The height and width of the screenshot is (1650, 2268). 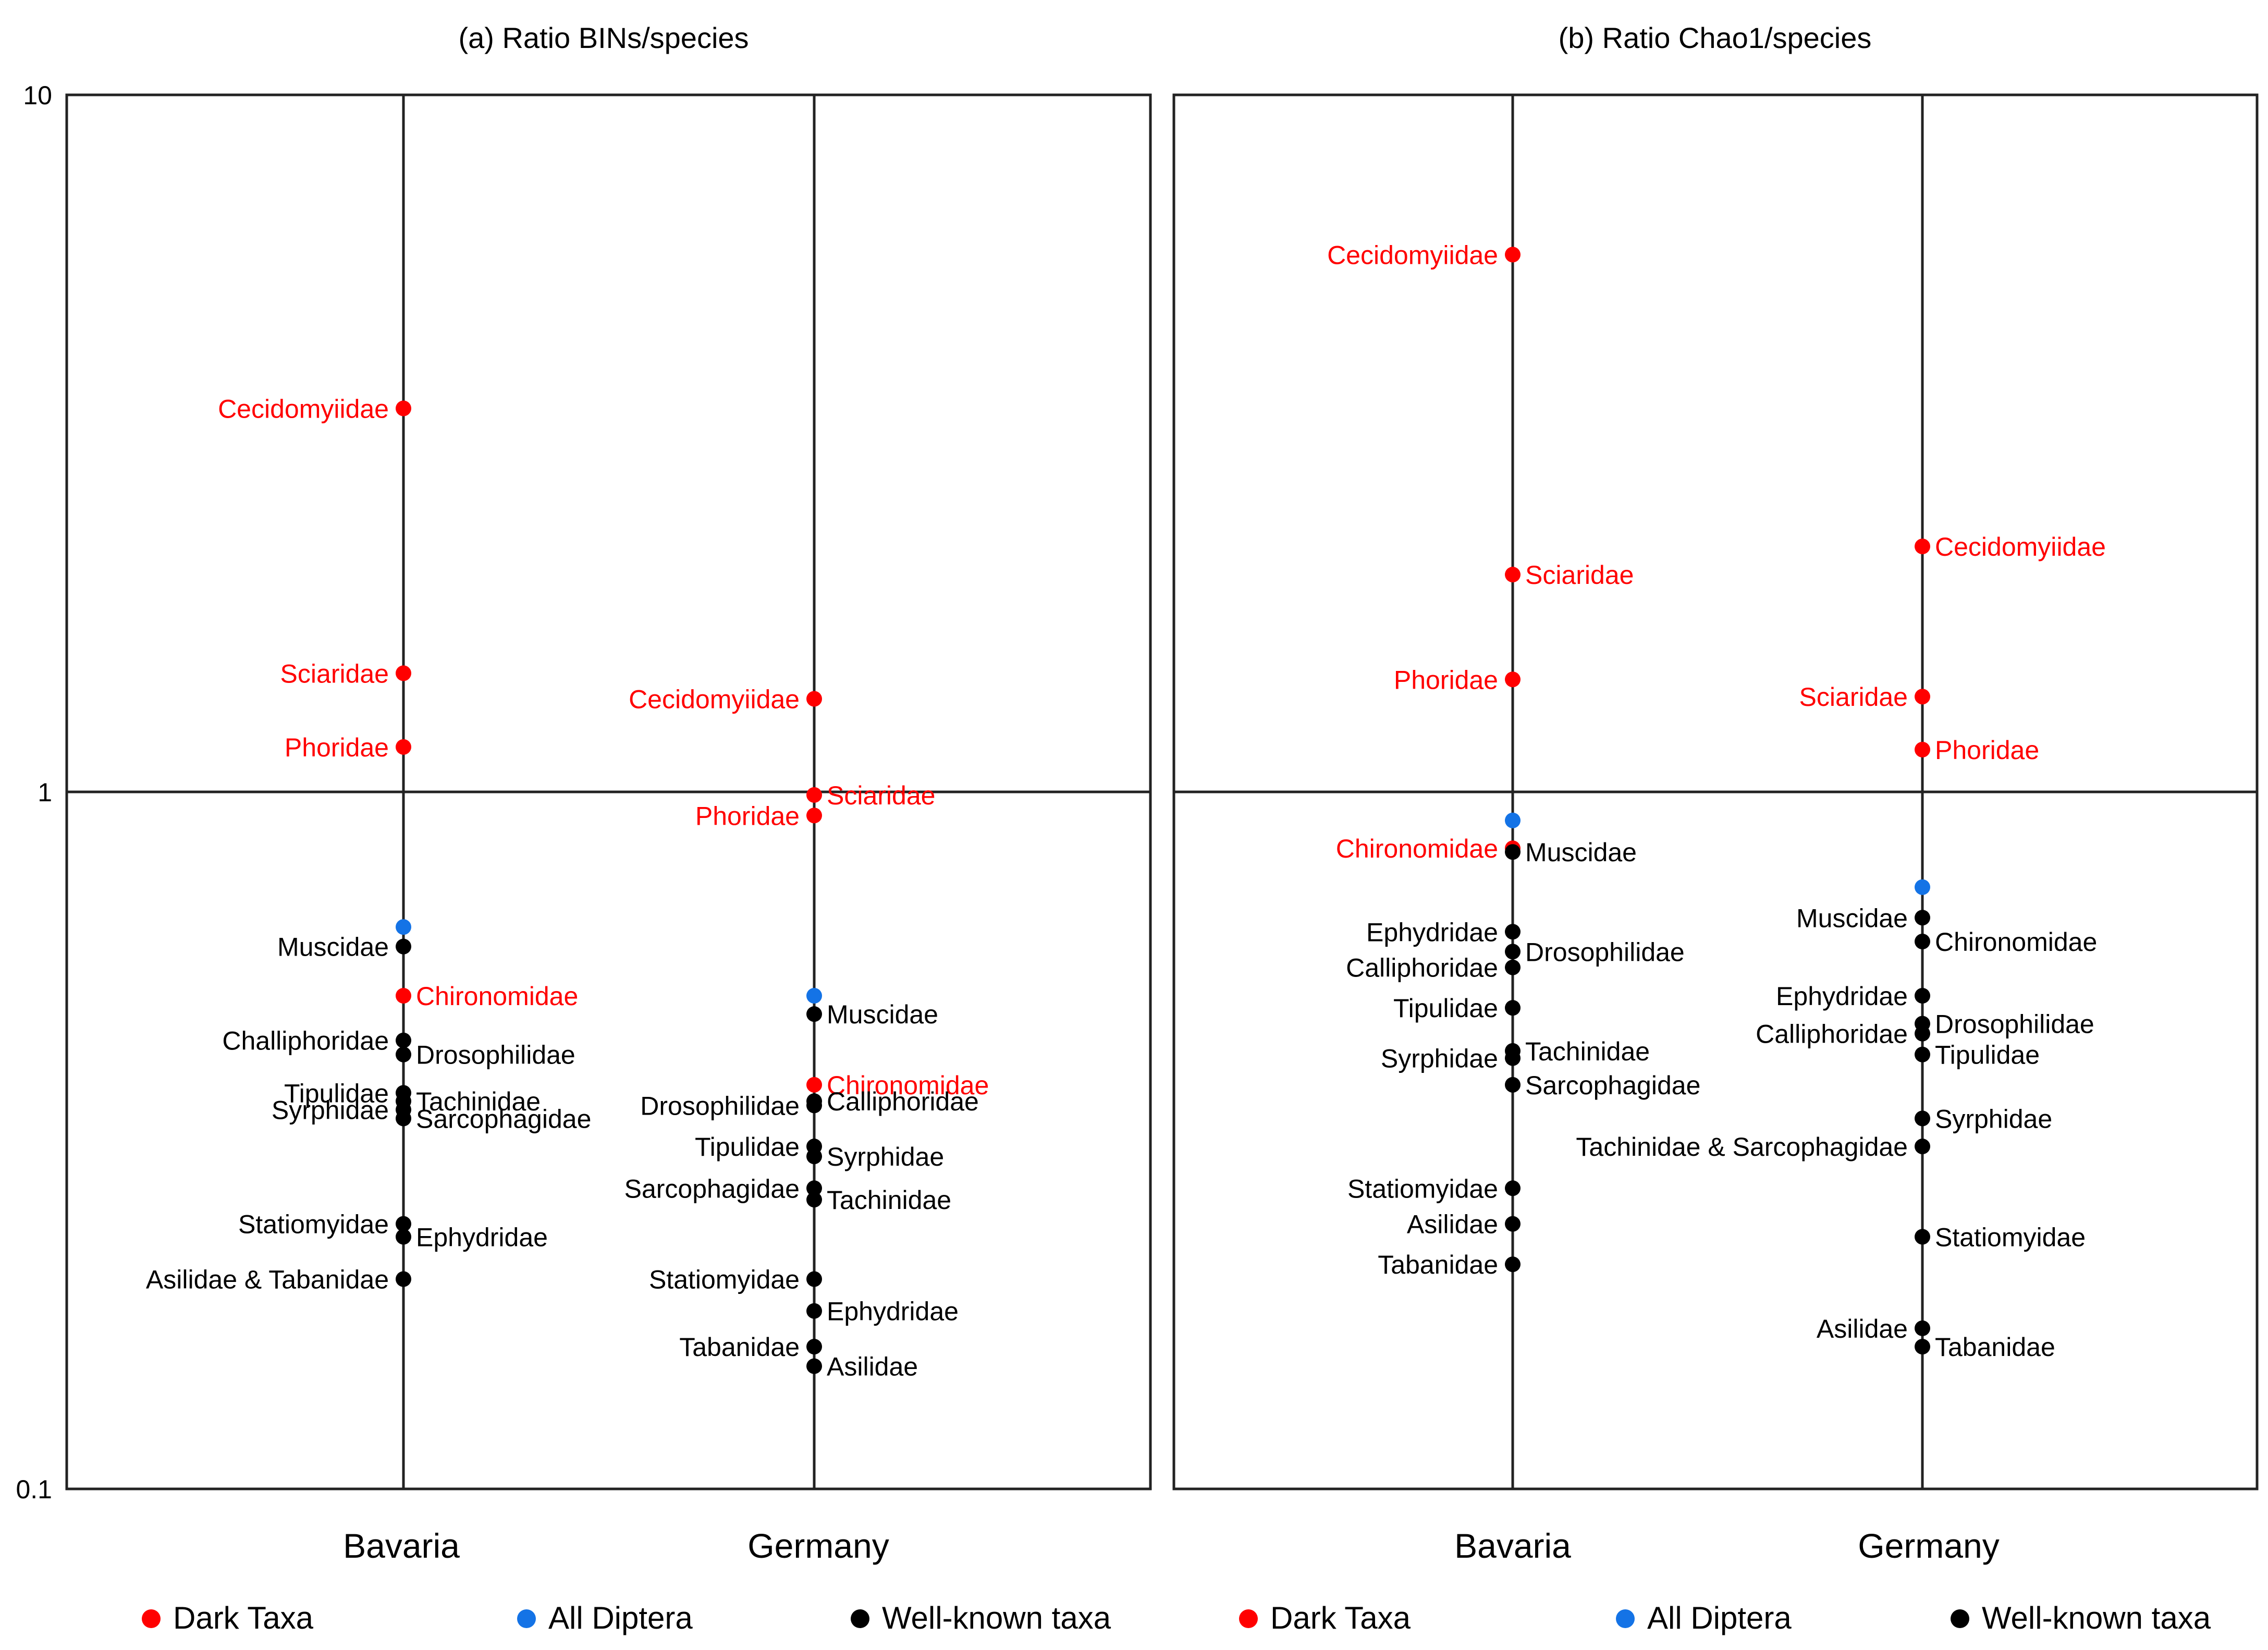 What do you see at coordinates (1922, 1034) in the screenshot?
I see `point-well-known-taxa-calliphoridae-germany` at bounding box center [1922, 1034].